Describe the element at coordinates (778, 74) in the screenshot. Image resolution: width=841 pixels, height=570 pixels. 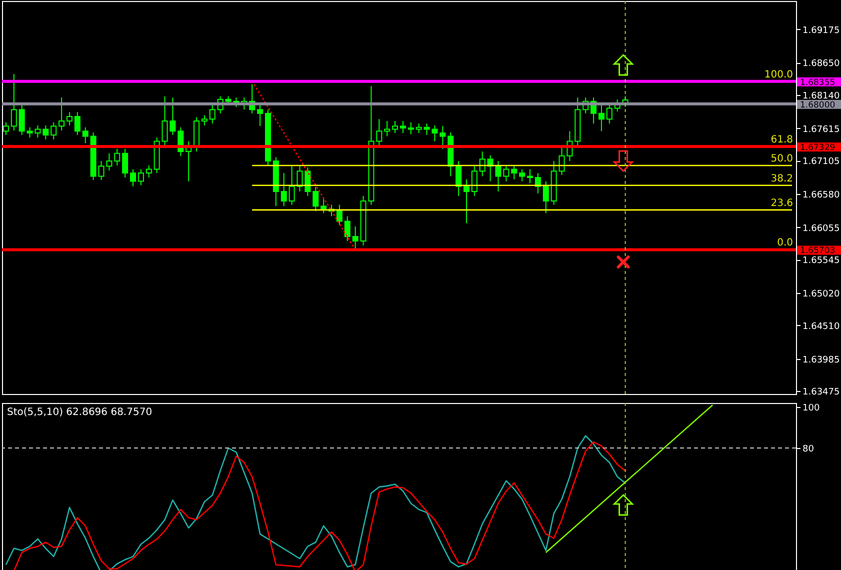
I see `annotation: 100.0` at that location.